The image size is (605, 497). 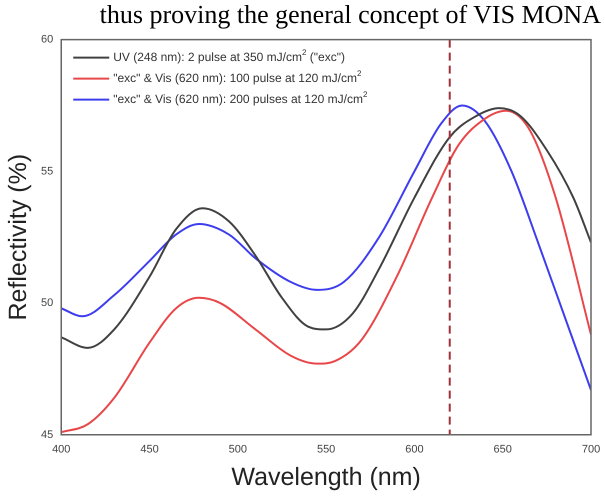 I want to click on text: thus proving the general concept of VIS MONA, so click(x=350, y=15).